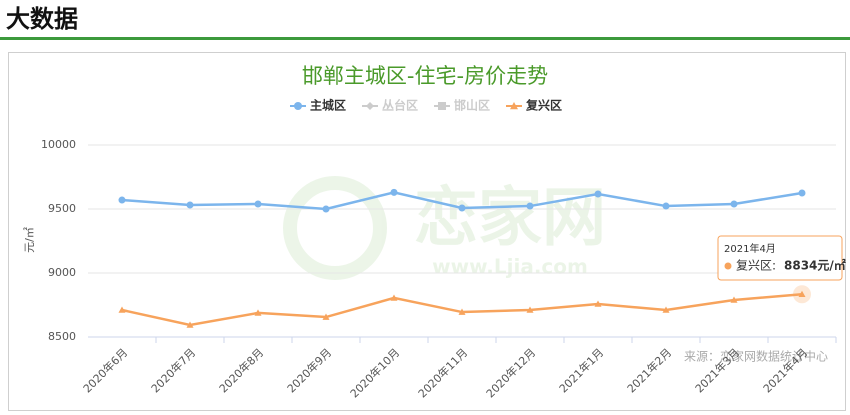  What do you see at coordinates (173, 370) in the screenshot?
I see `x-tick-label: 2020年7月` at bounding box center [173, 370].